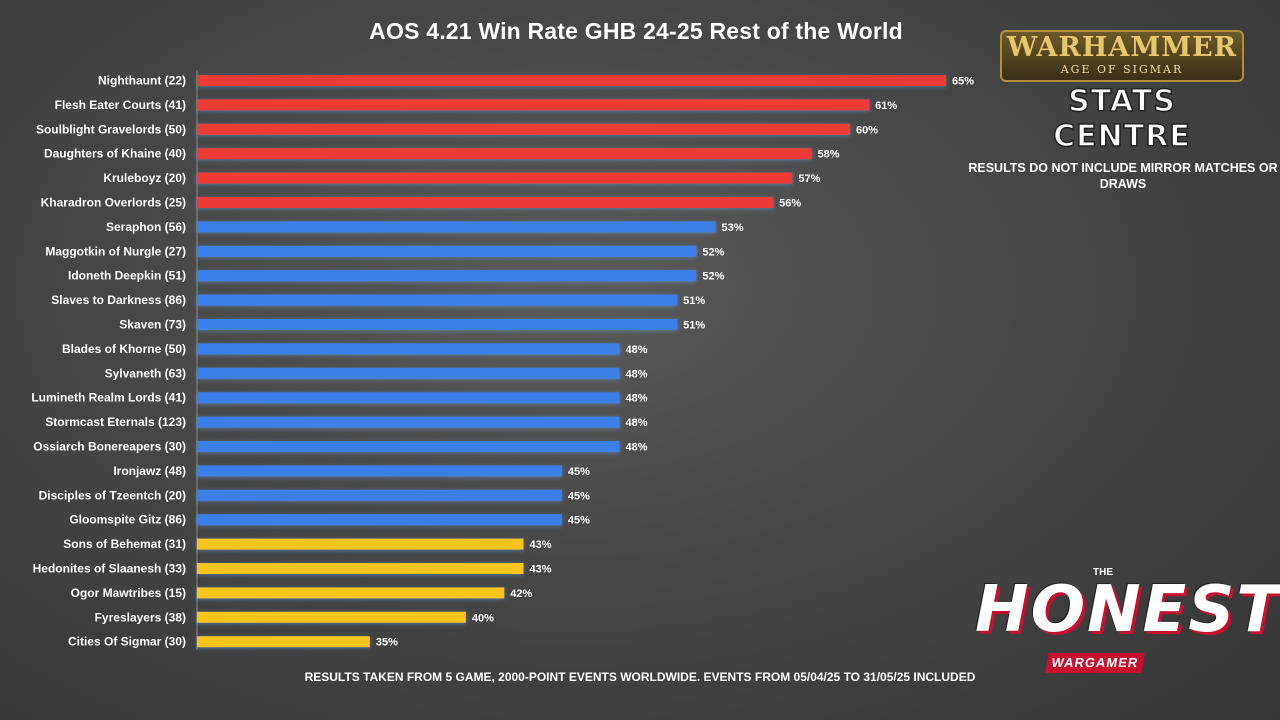 Image resolution: width=1280 pixels, height=720 pixels. Describe the element at coordinates (1103, 572) in the screenshot. I see `logo-the-text: THE` at that location.